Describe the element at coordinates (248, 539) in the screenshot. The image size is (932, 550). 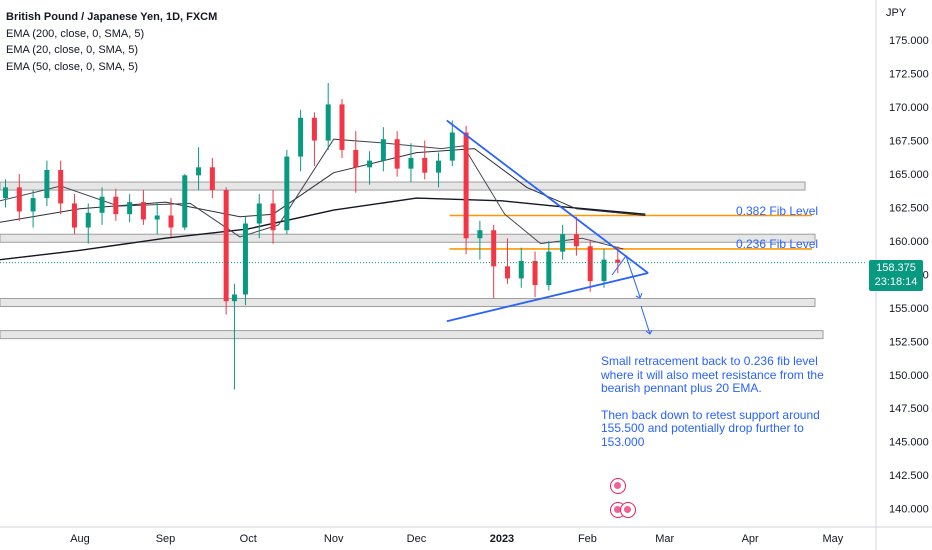
I see `x-tick-label: Oct` at that location.